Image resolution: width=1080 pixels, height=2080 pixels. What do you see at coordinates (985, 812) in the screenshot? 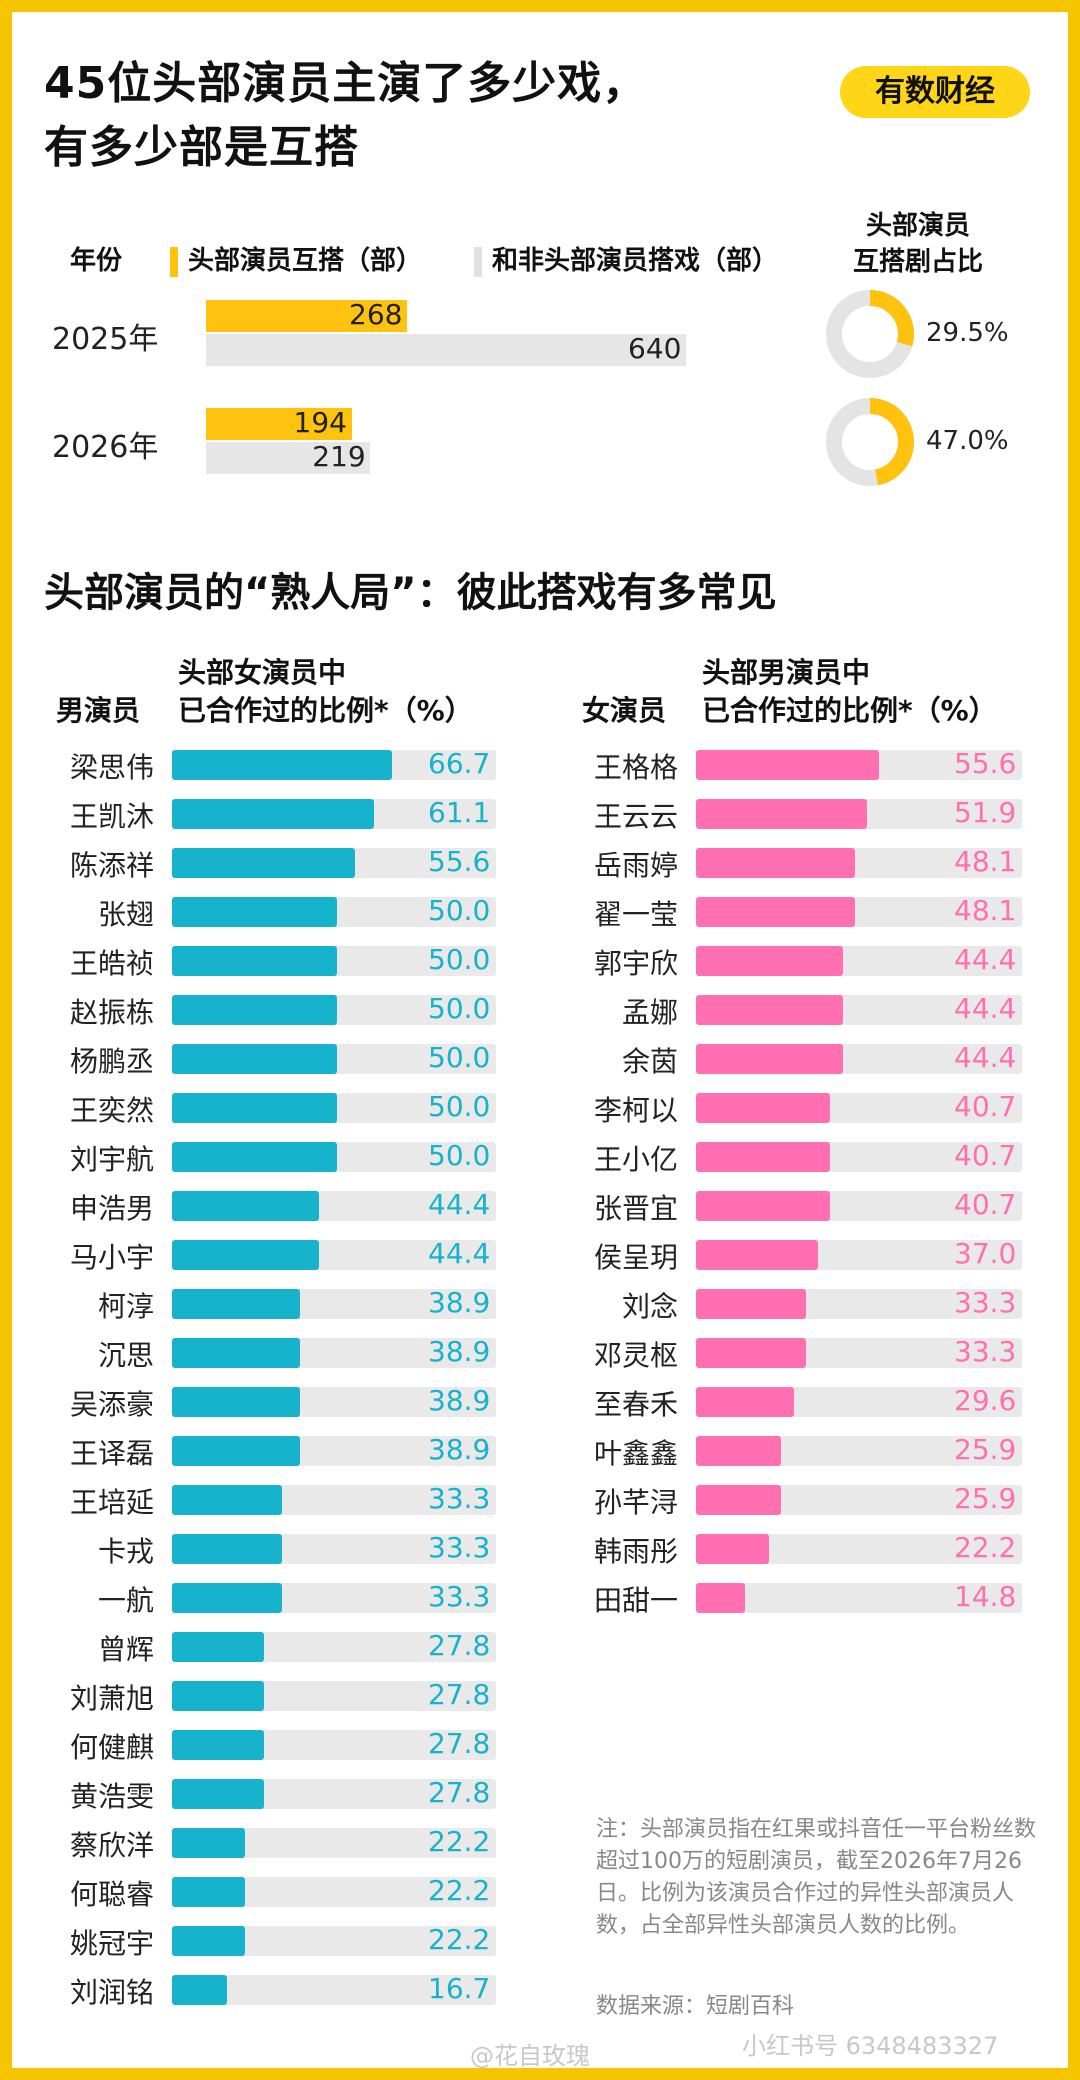
I see `bar-value: 51.9` at bounding box center [985, 812].